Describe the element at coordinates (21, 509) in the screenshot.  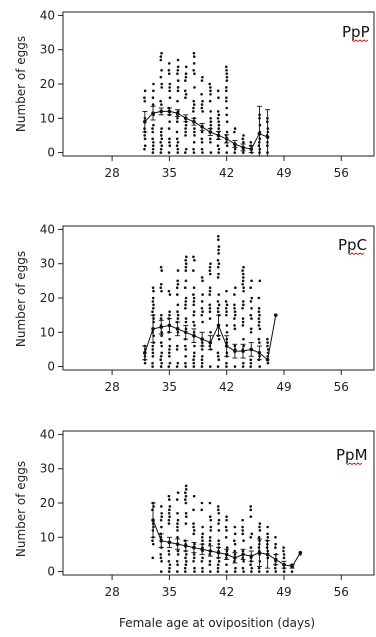
I see `y-axis-label: Number of eggs` at that location.